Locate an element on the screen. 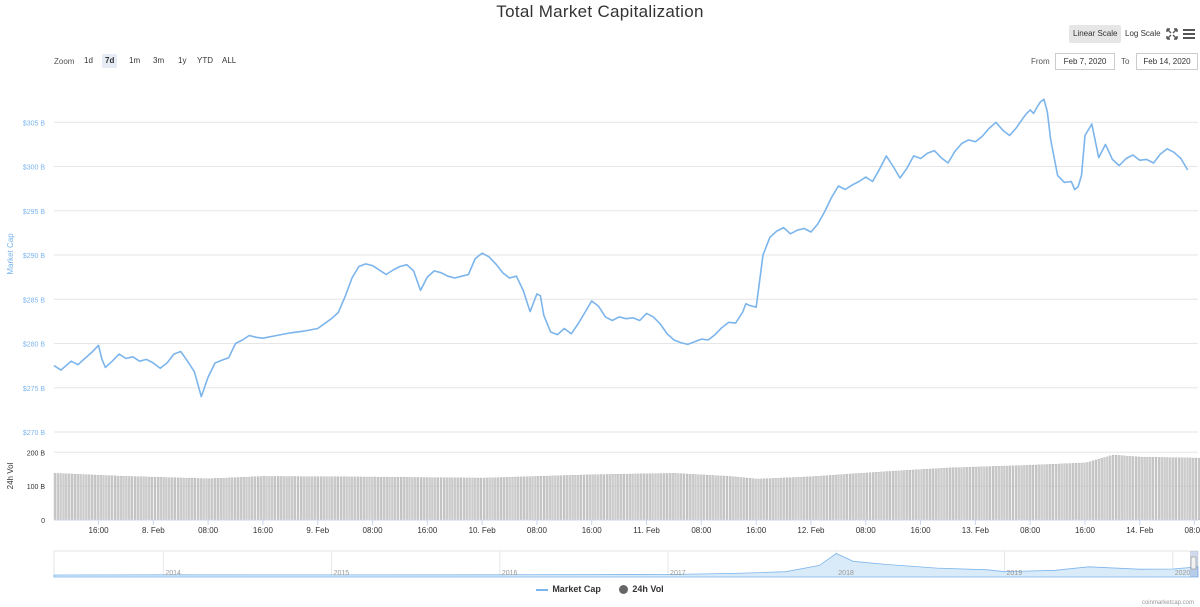 The width and height of the screenshot is (1200, 607). x-tick-label: 08:00 is located at coordinates (373, 530).